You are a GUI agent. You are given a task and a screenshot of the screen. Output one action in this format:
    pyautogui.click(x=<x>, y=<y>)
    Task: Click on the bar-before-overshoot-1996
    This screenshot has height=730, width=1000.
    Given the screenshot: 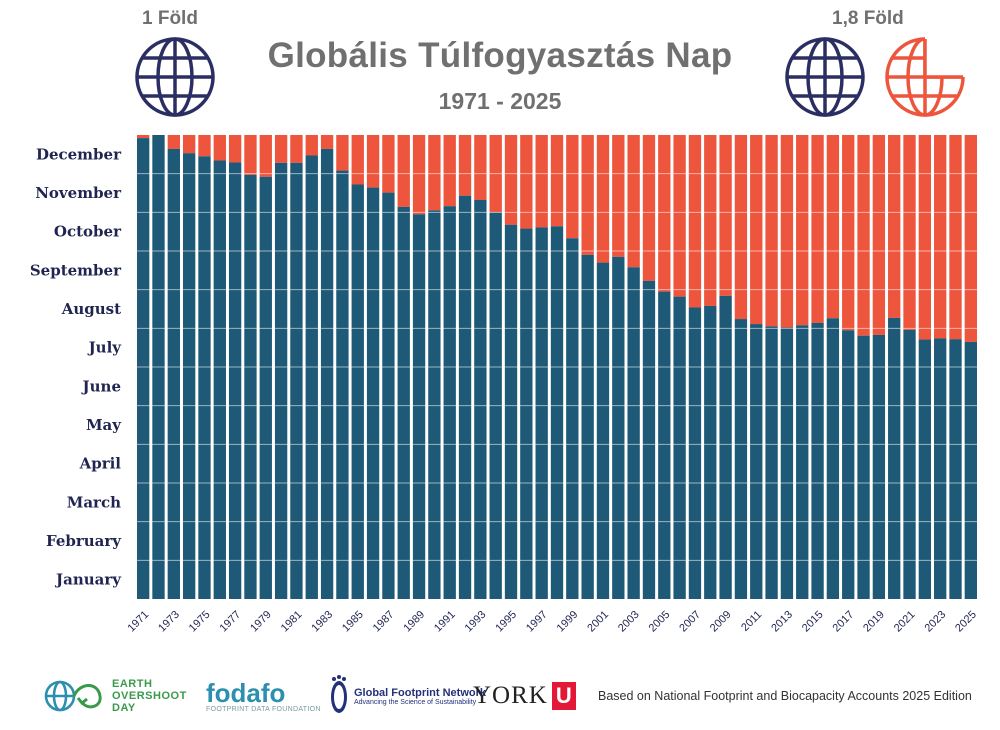 What is the action you would take?
    pyautogui.click(x=526, y=413)
    